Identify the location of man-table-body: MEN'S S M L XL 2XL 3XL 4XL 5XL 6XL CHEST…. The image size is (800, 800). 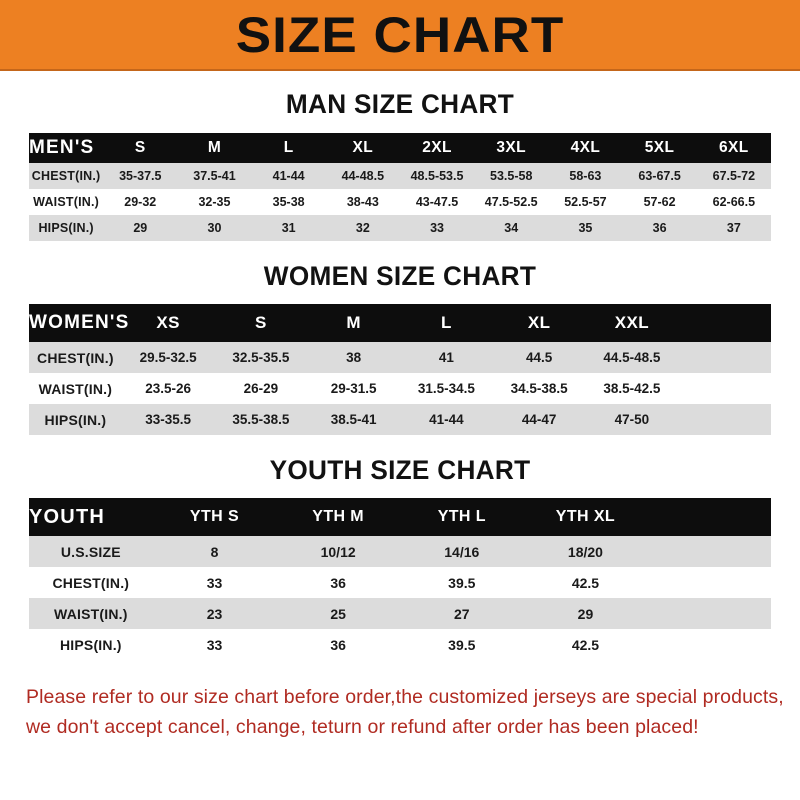
(400, 187).